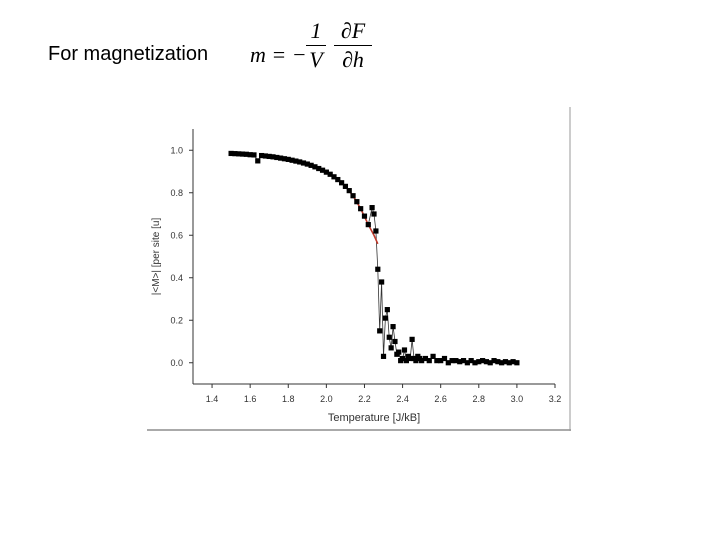  I want to click on x-tick-label: 2.6, so click(440, 399).